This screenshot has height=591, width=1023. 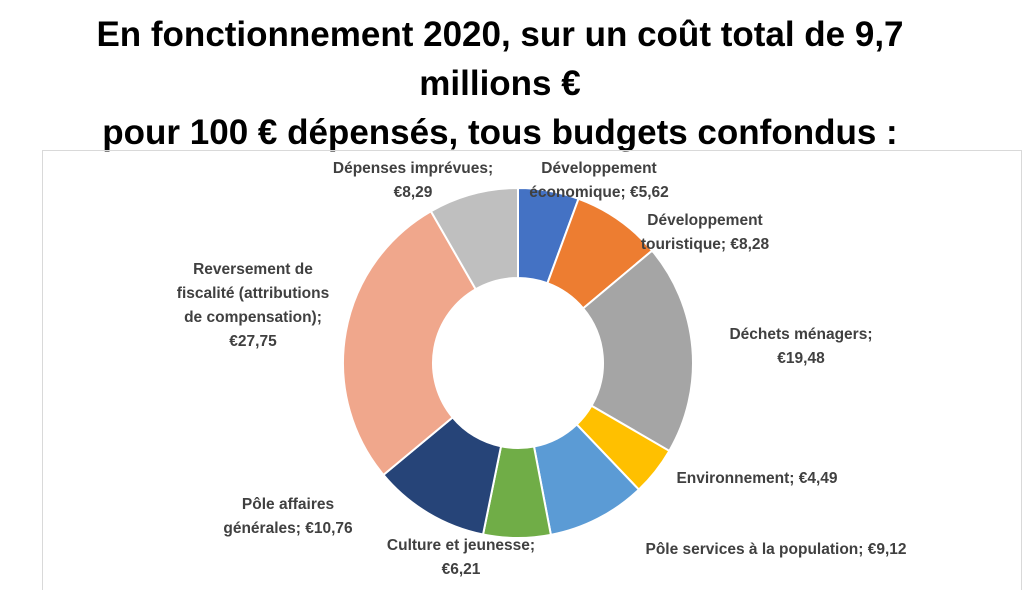 What do you see at coordinates (288, 528) in the screenshot?
I see `slice-label-line: générales; €10,76` at bounding box center [288, 528].